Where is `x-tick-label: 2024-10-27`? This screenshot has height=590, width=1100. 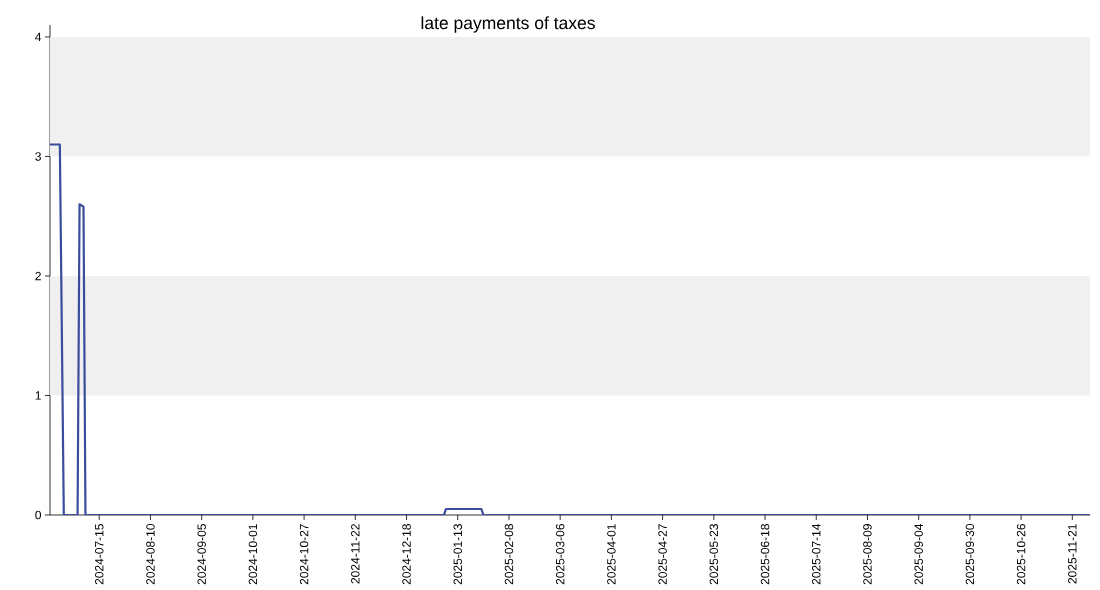 x-tick-label: 2024-10-27 is located at coordinates (304, 554).